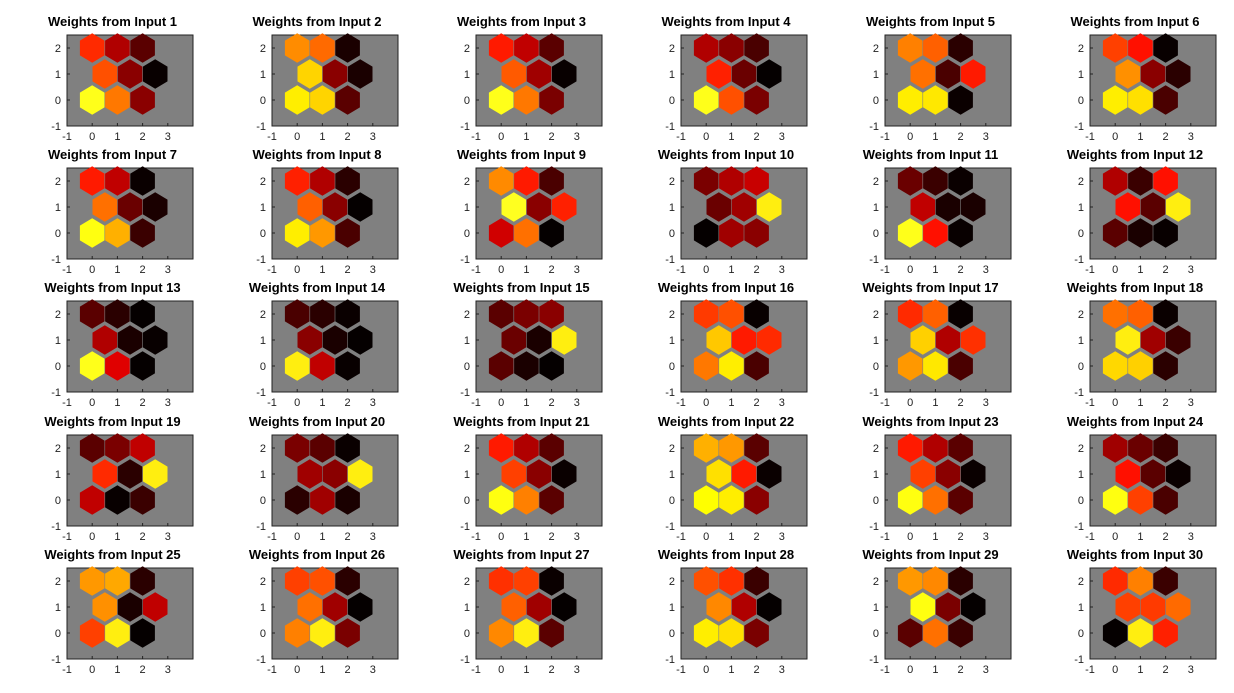 This screenshot has height=693, width=1234. What do you see at coordinates (726, 155) in the screenshot?
I see `chart-title: Weights from Input 10` at bounding box center [726, 155].